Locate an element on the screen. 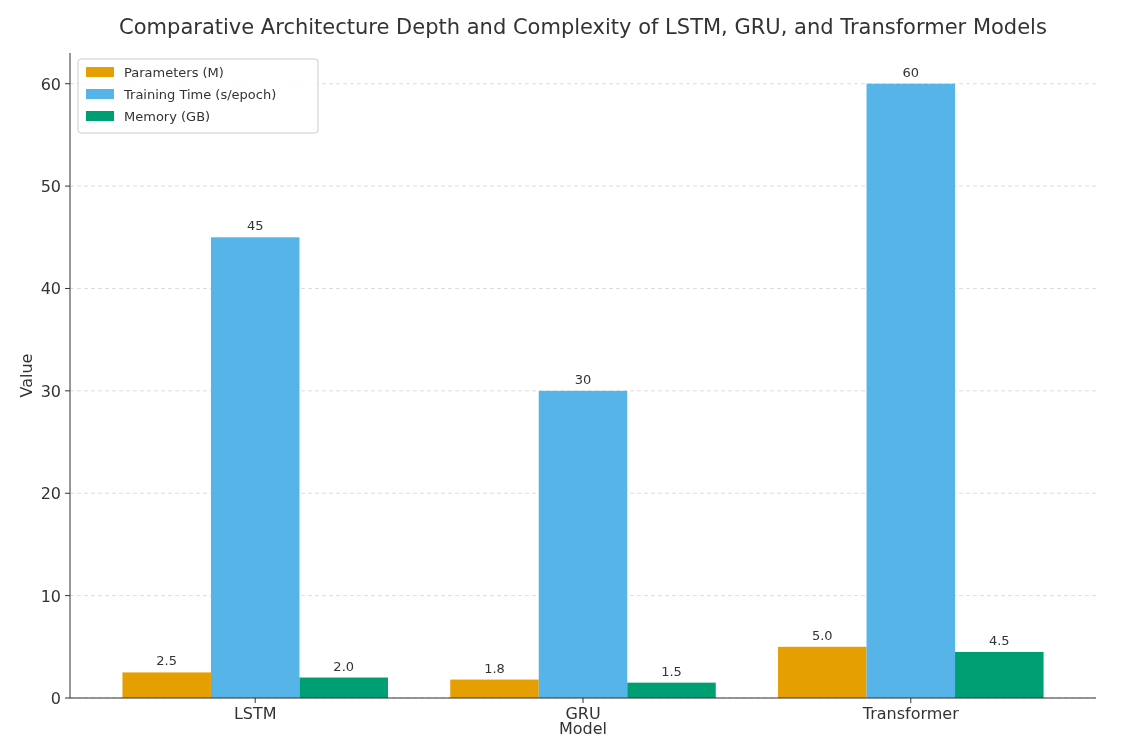 The height and width of the screenshot is (744, 1127). y-tick-label: 0 is located at coordinates (55, 698).